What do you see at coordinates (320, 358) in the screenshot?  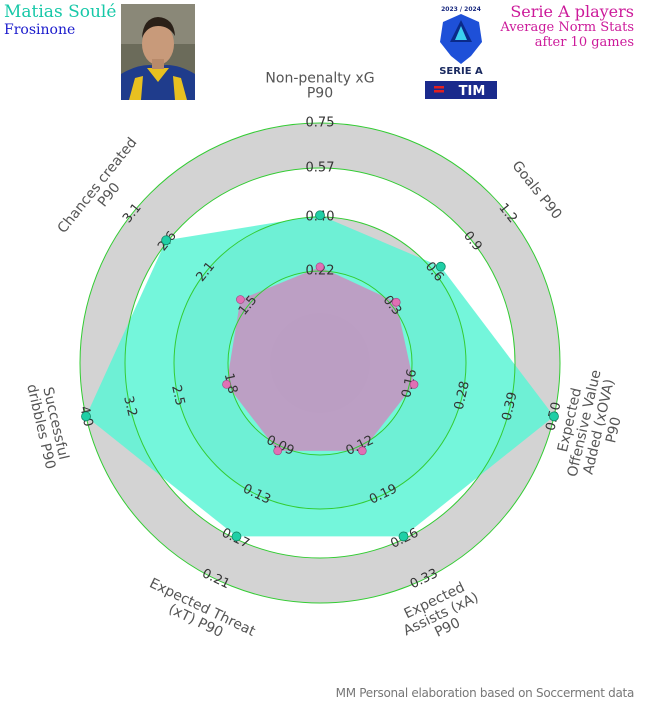 I see `average-area` at bounding box center [320, 358].